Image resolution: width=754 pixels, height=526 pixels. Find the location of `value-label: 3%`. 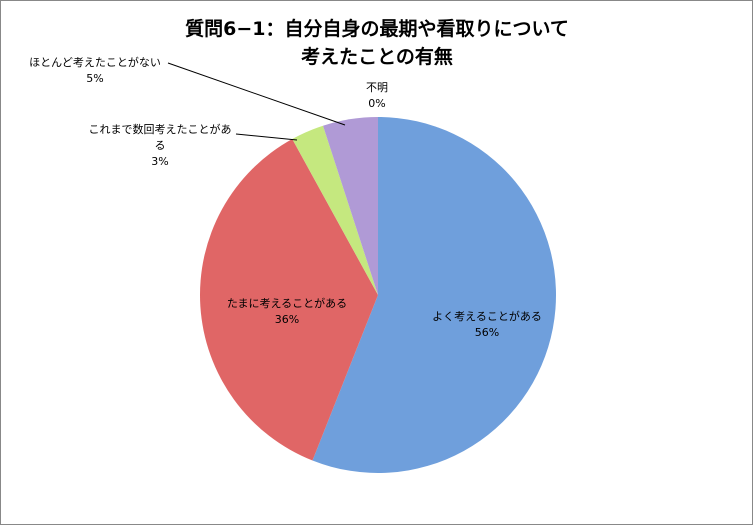

value-label: 3% is located at coordinates (160, 161).